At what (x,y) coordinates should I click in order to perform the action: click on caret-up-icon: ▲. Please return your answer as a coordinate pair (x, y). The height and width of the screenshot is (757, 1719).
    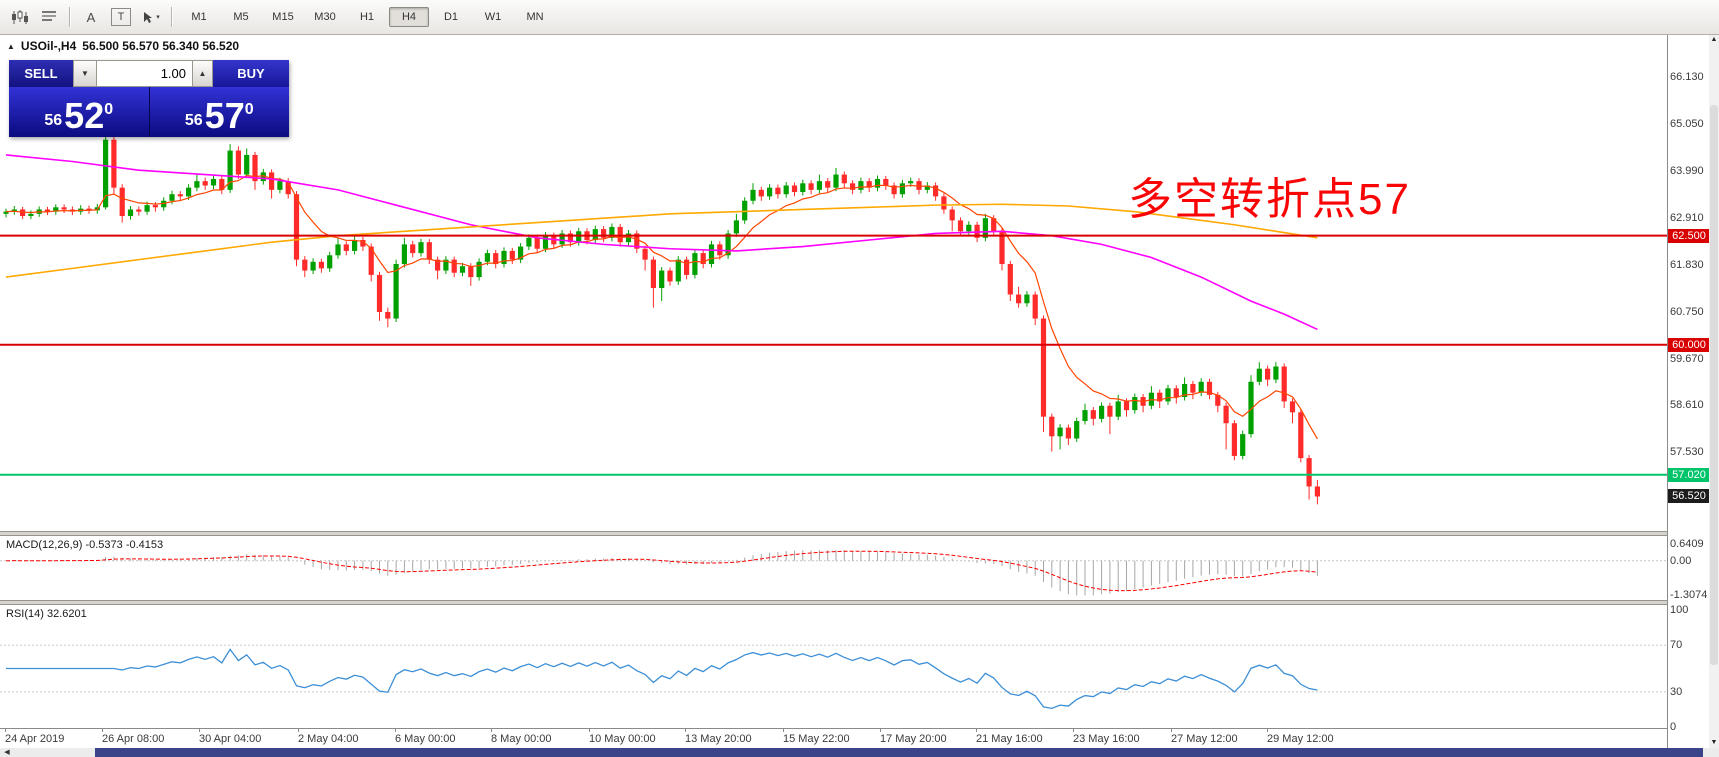
    Looking at the image, I should click on (202, 73).